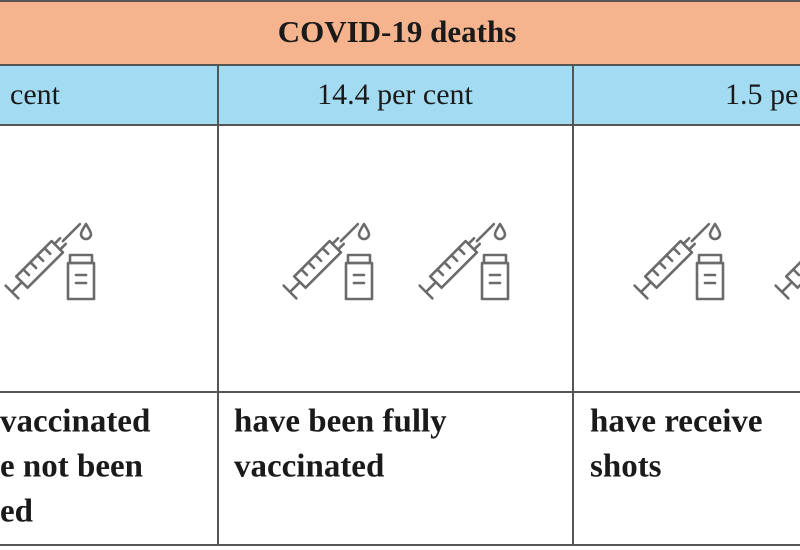 This screenshot has height=550, width=800. I want to click on description: have receive, so click(676, 422).